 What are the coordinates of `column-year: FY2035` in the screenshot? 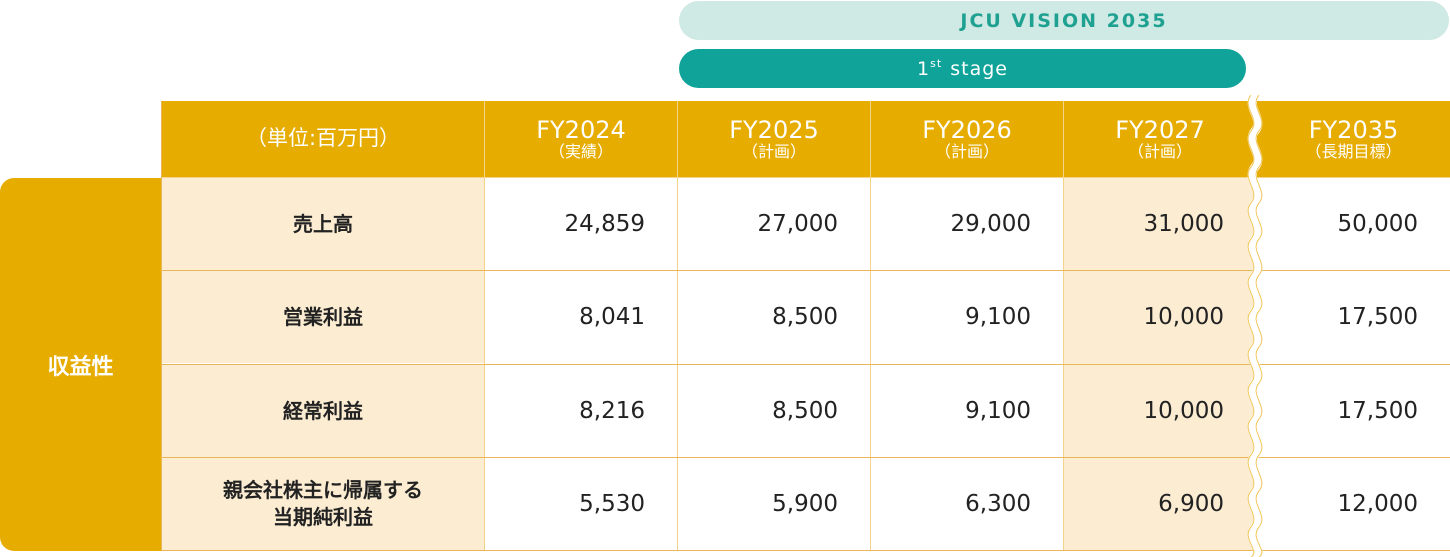 It's located at (1353, 130).